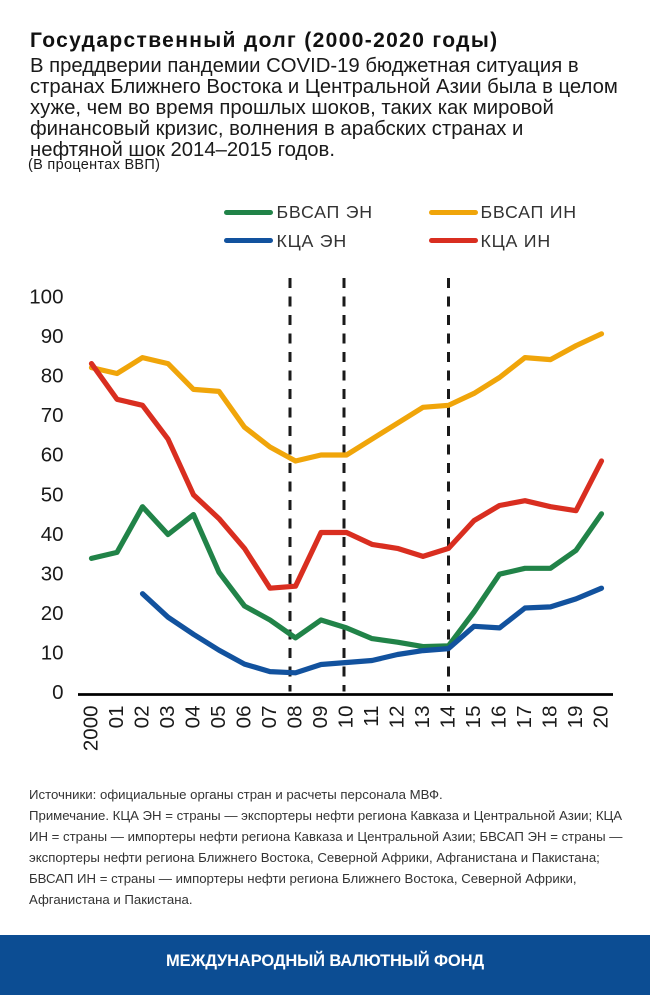 Image resolution: width=650 pixels, height=995 pixels. I want to click on svg-text: 08, so click(294, 717).